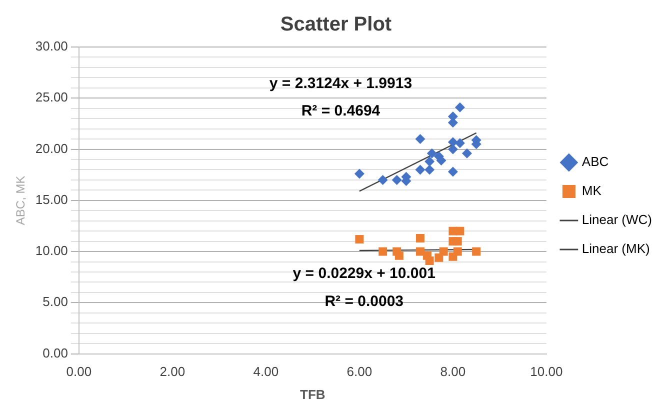 The image size is (672, 412). Describe the element at coordinates (51, 97) in the screenshot. I see `y-tick-label: 25.00` at that location.